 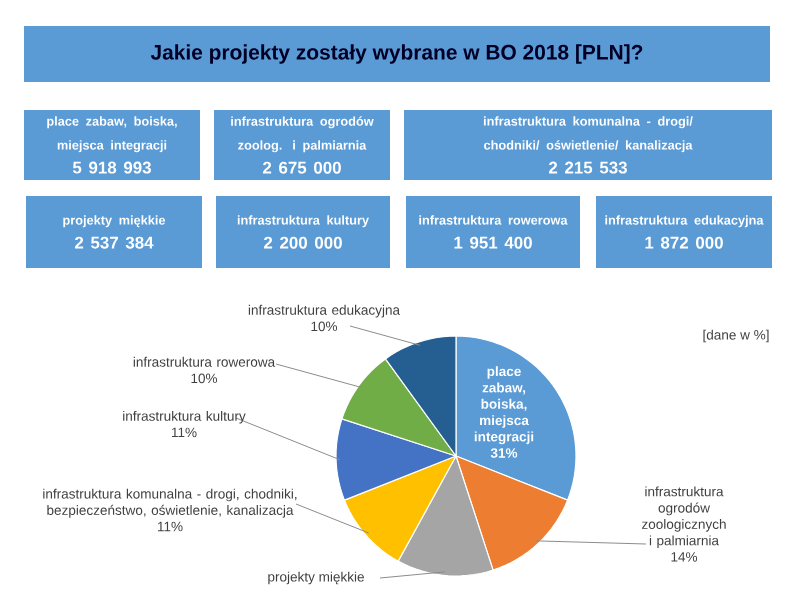 What do you see at coordinates (493, 242) in the screenshot?
I see `text: 1 951 400` at bounding box center [493, 242].